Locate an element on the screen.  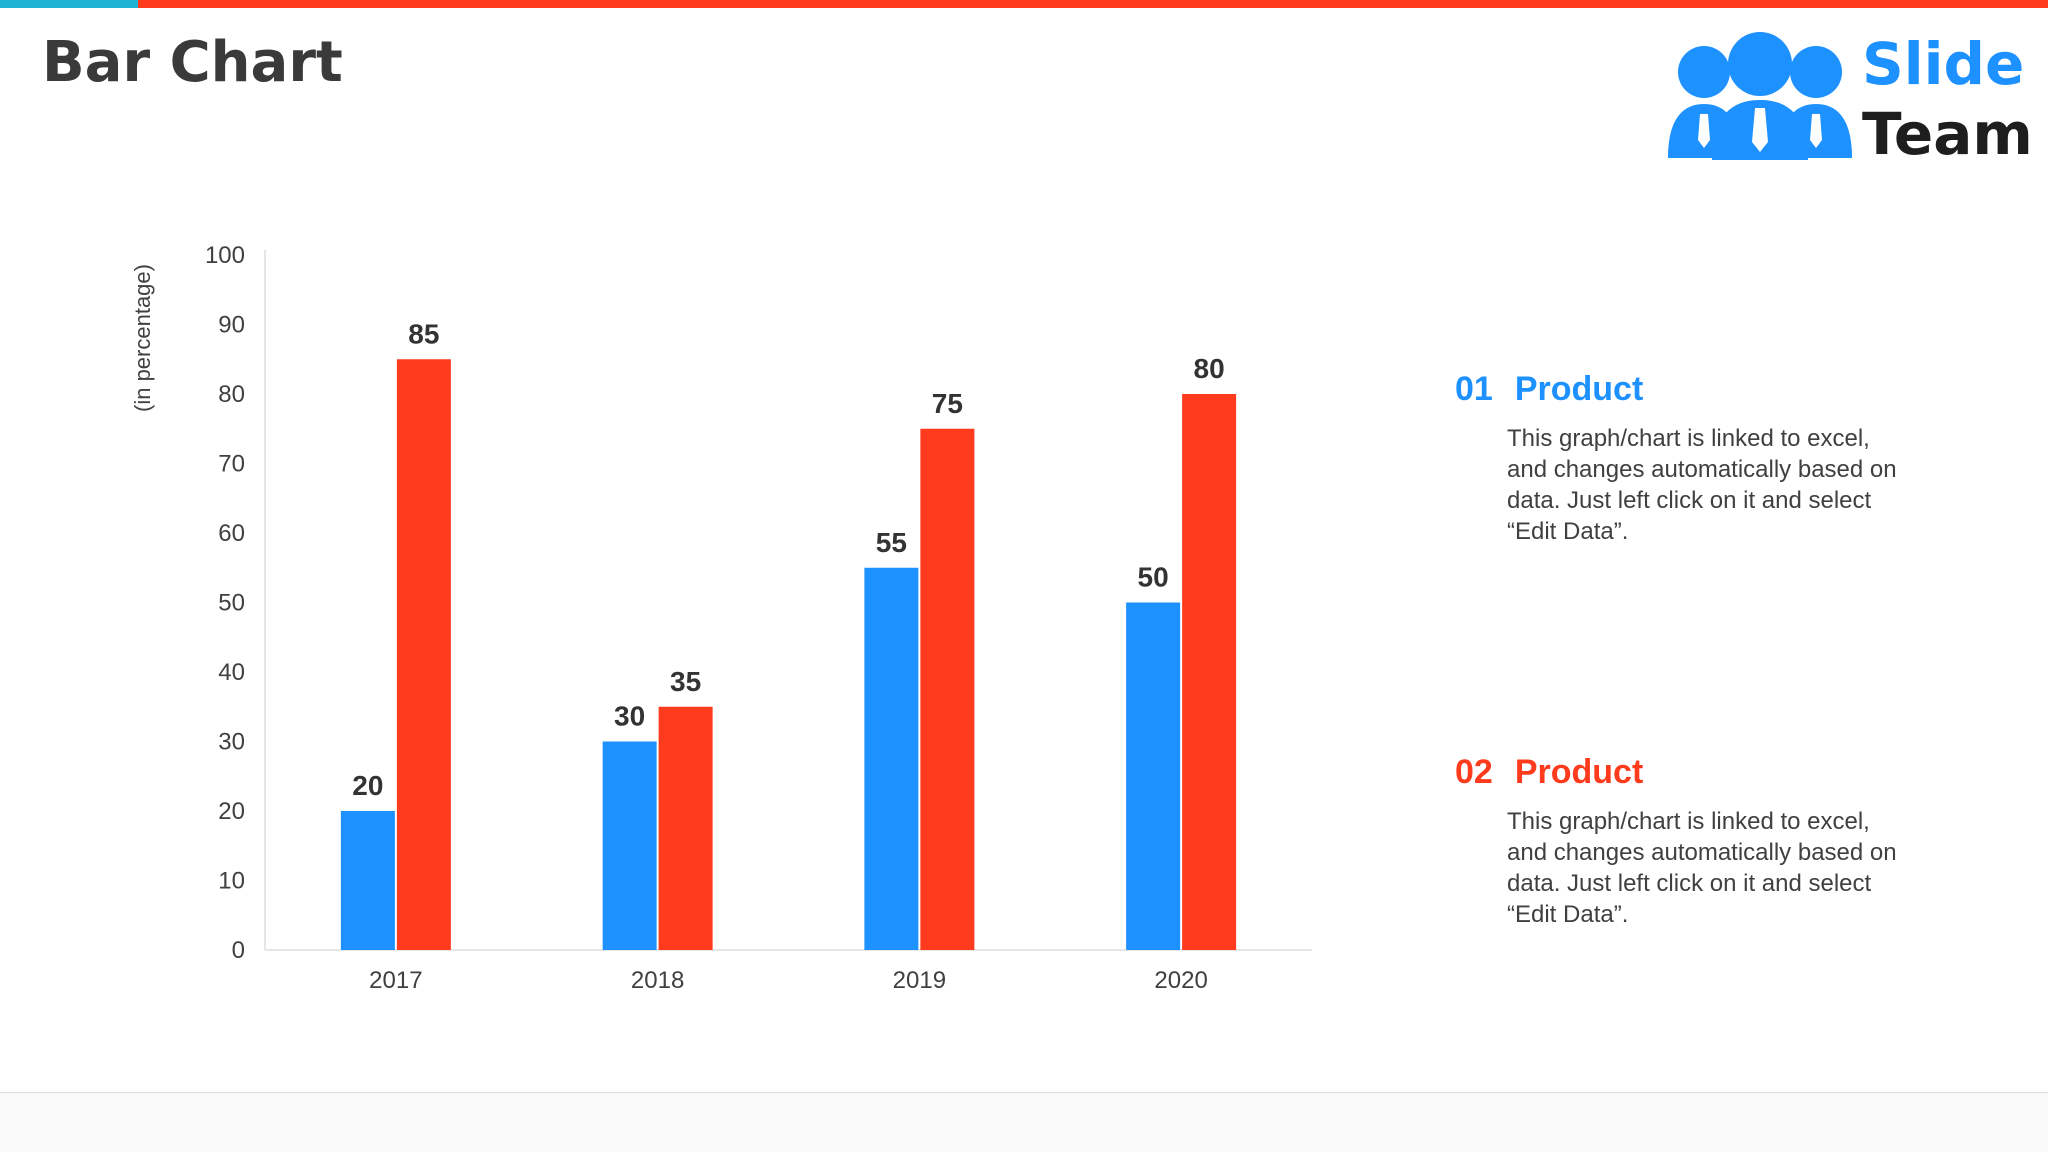
people-group-icon is located at coordinates (1760, 96).